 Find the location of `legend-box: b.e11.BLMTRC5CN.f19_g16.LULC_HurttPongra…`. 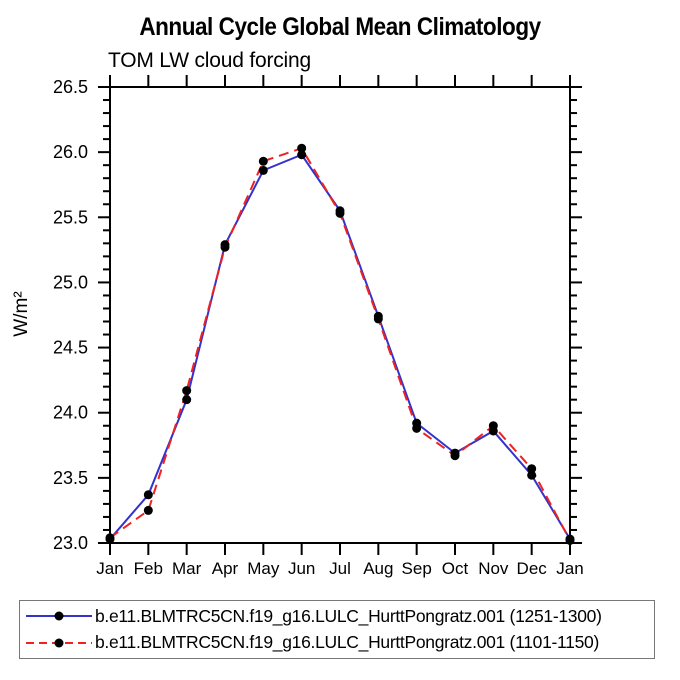

legend-box: b.e11.BLMTRC5CN.f19_g16.LULC_HurttPongra… is located at coordinates (337, 629).